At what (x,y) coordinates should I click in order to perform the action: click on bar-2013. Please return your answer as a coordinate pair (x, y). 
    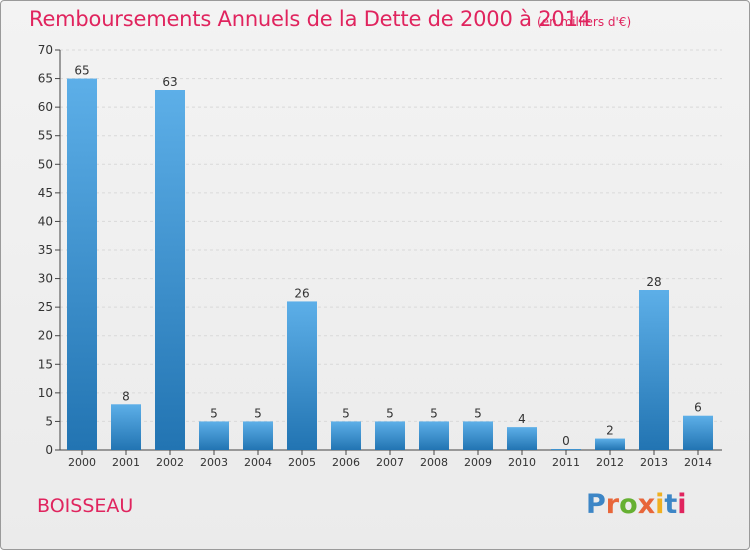
    Looking at the image, I should click on (654, 370).